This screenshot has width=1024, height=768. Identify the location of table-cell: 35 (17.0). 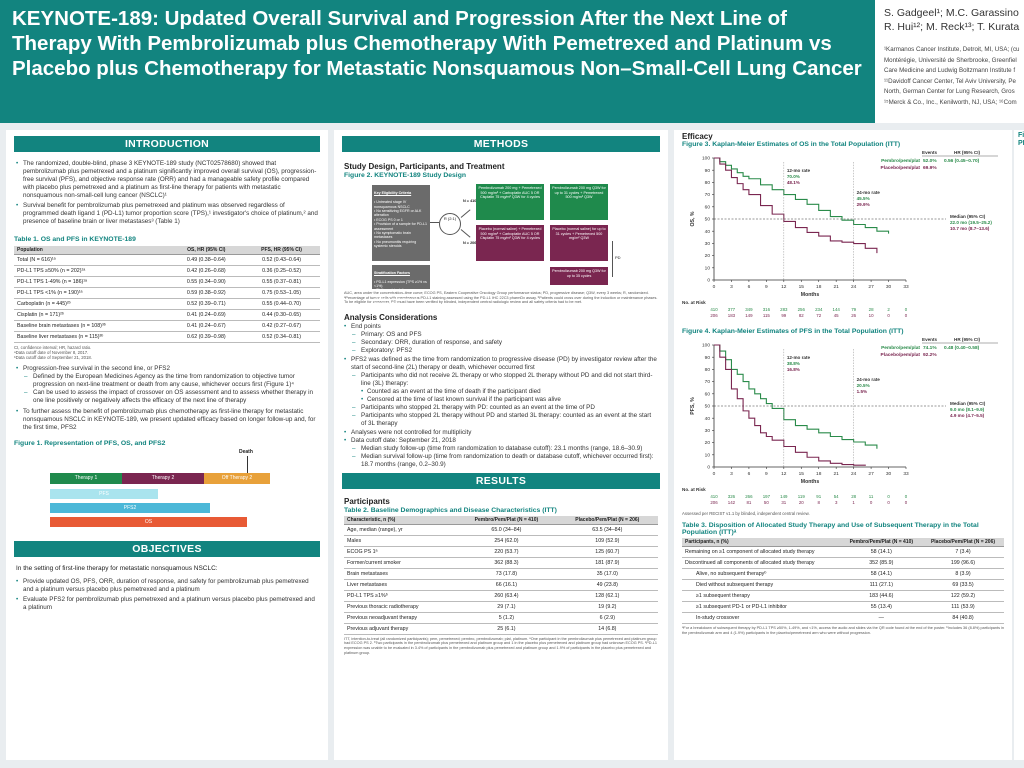
(607, 574).